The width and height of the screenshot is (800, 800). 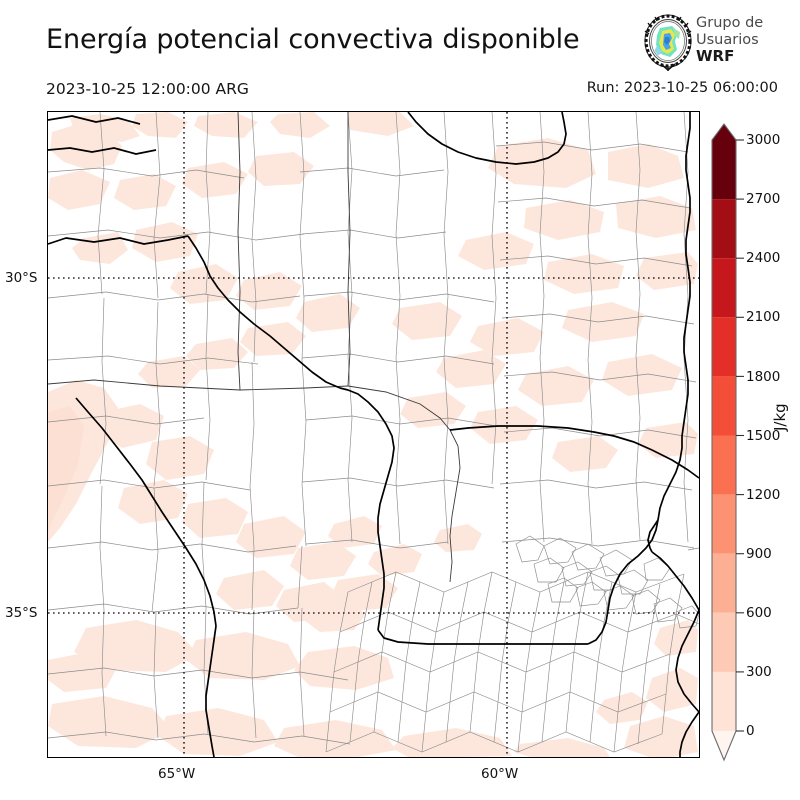 I want to click on wrf-user-group-logo: Grupo de Usuarios WRF, so click(x=718, y=44).